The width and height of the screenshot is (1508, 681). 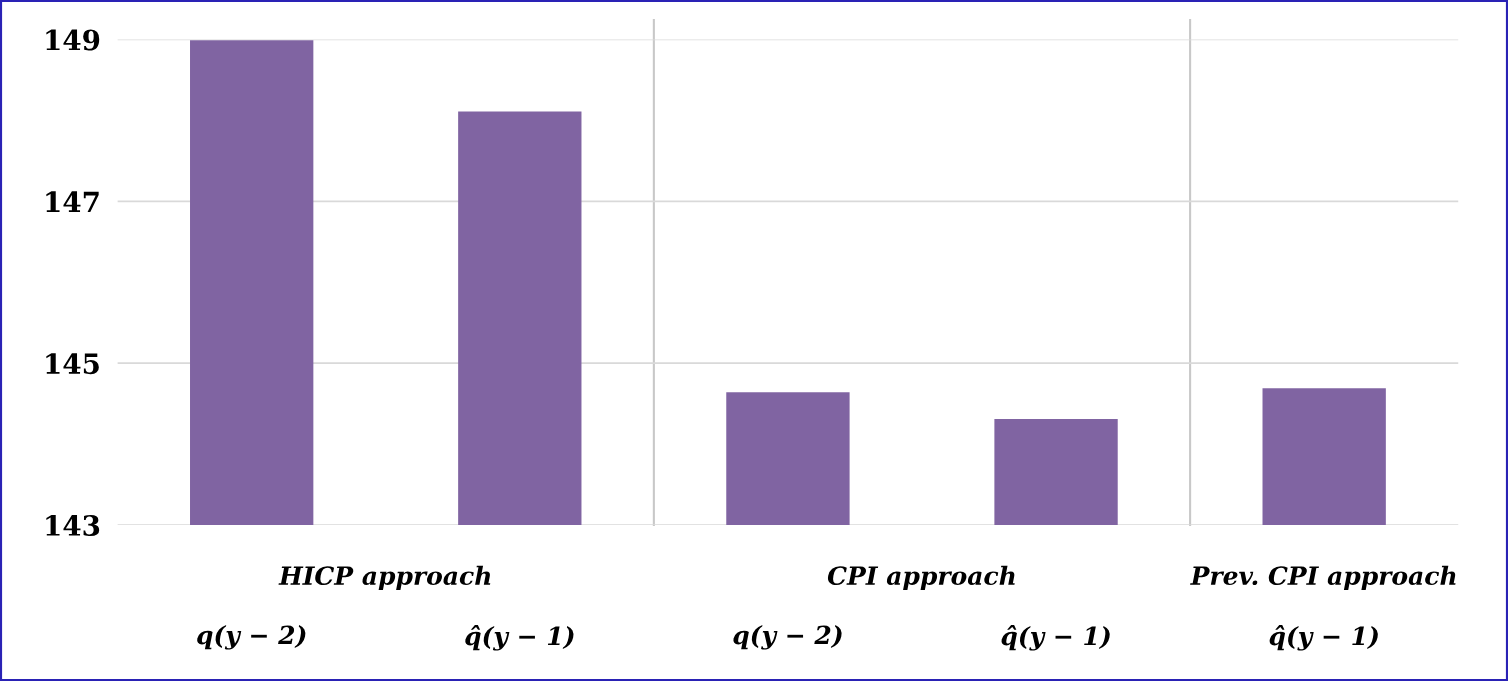 I want to click on y-tick-label: 145, so click(x=72, y=364).